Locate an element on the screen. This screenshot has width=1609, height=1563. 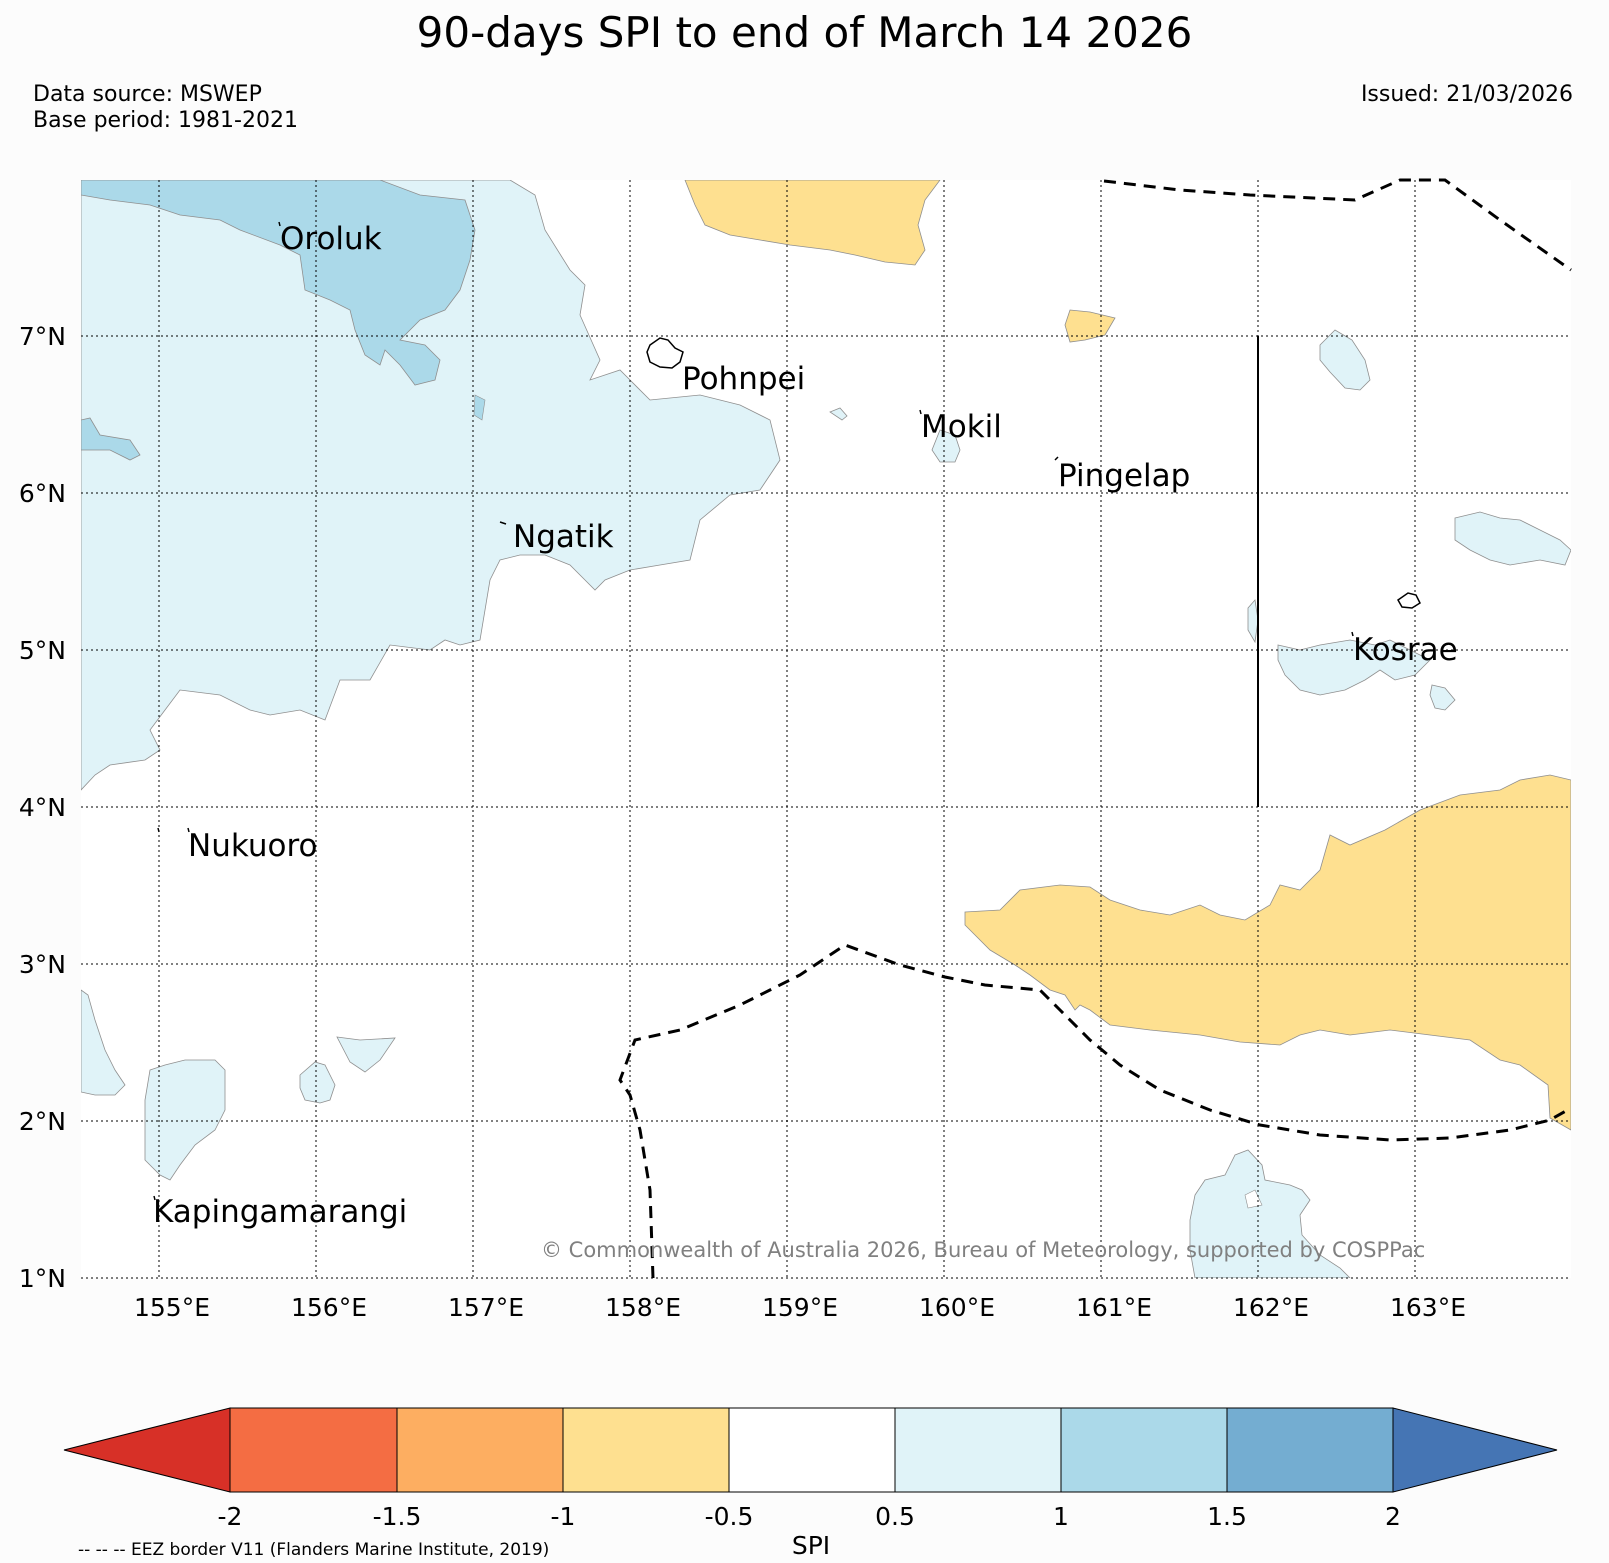
island-label-ngatik: Ngatik is located at coordinates (563, 537).